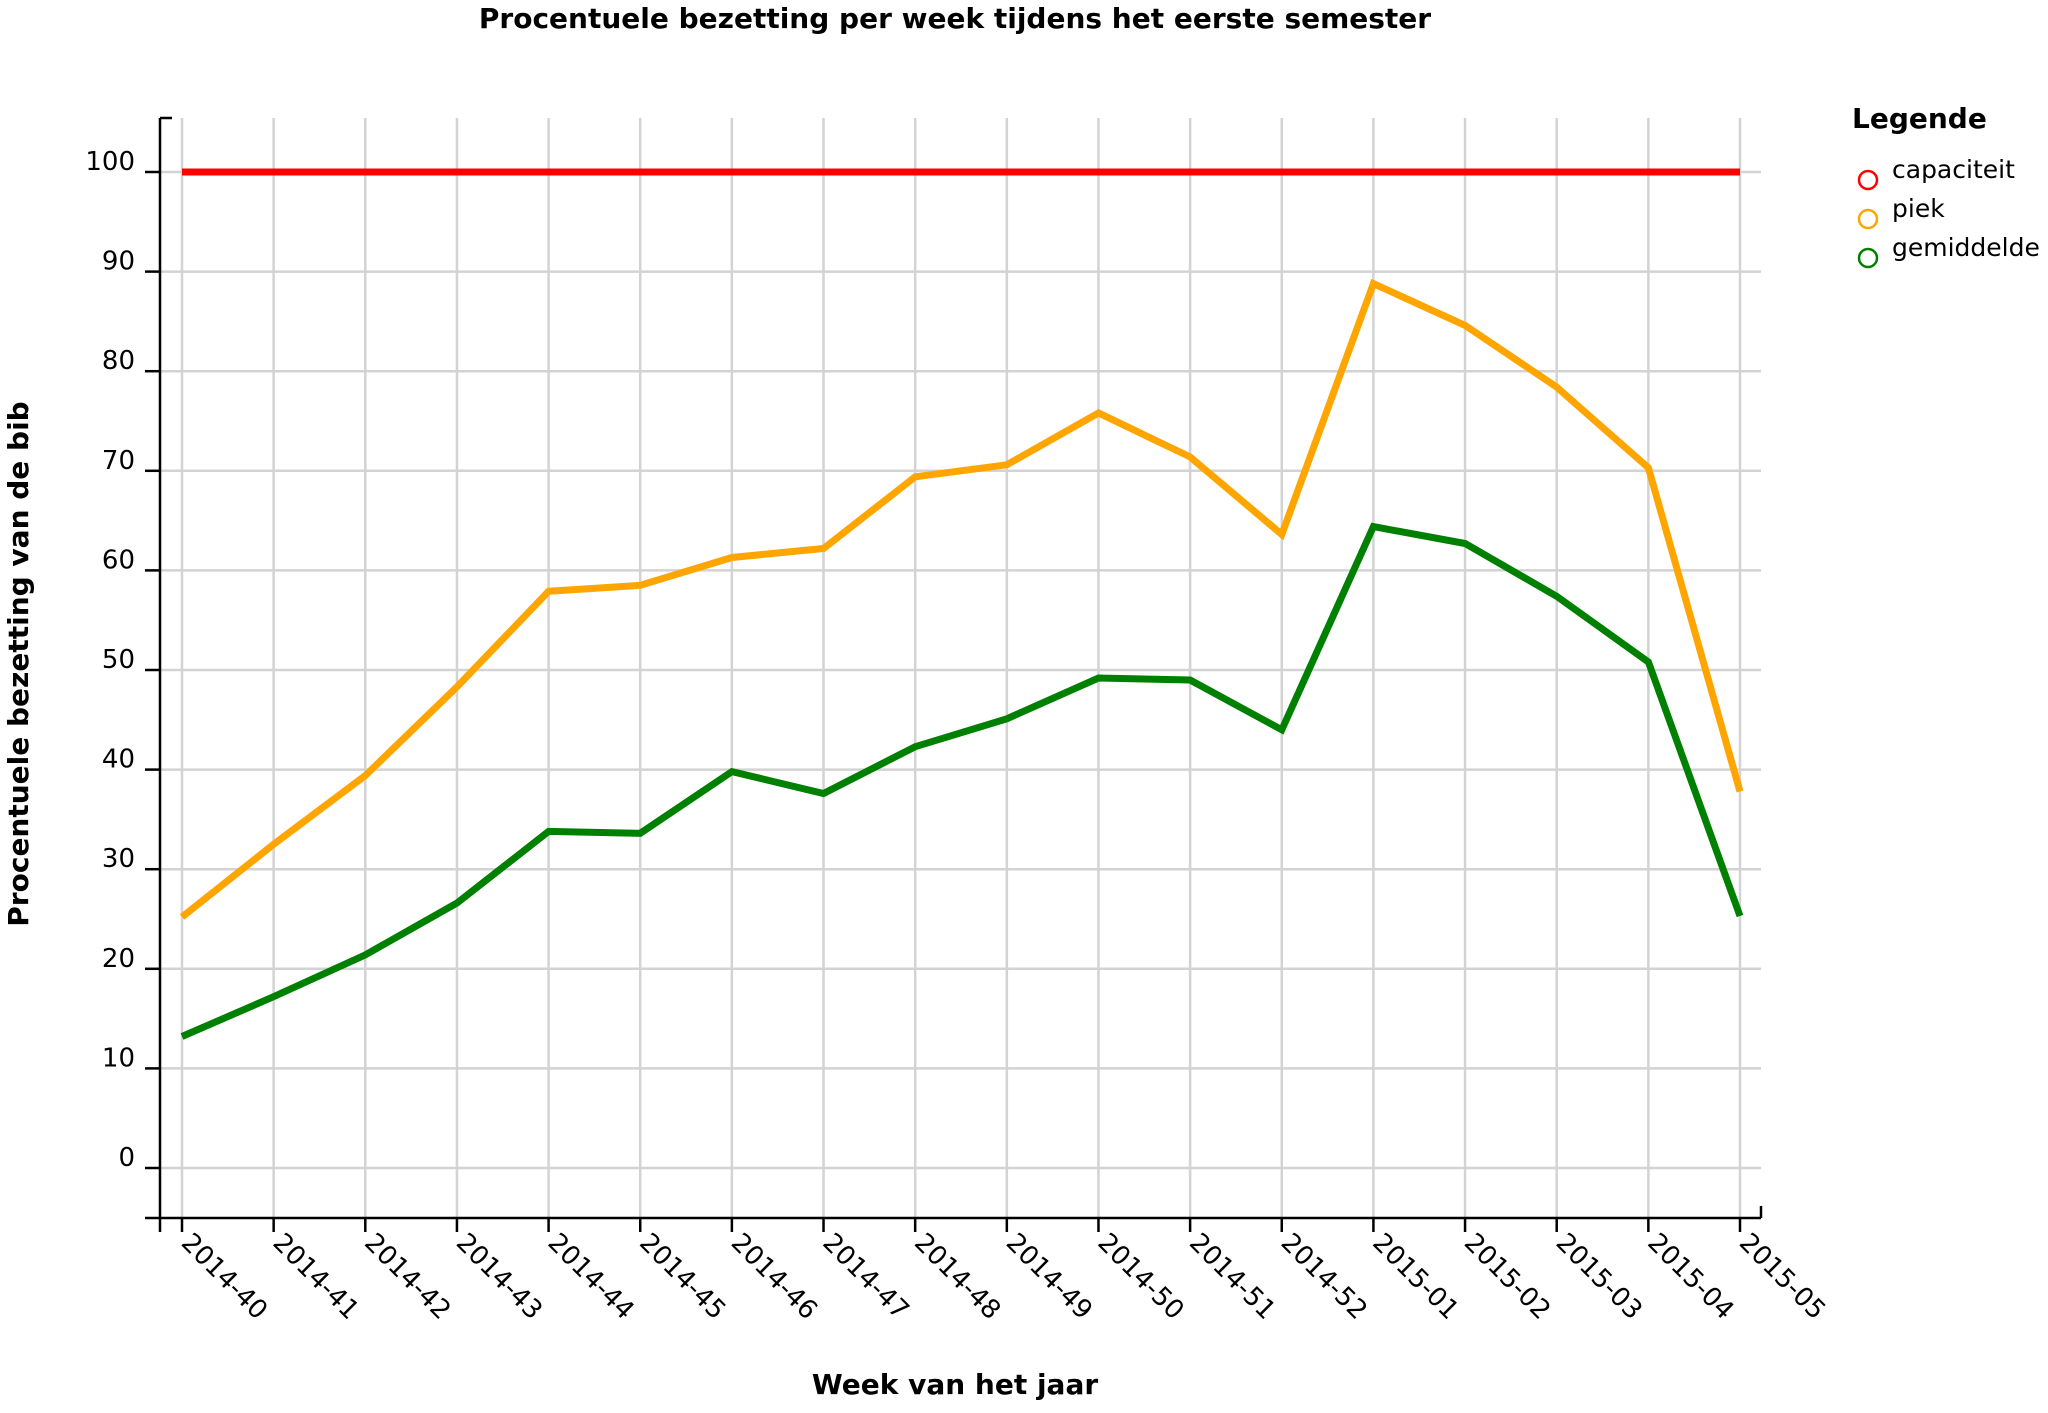 This screenshot has height=1413, width=2048. I want to click on y-tick-label: 90, so click(118, 262).